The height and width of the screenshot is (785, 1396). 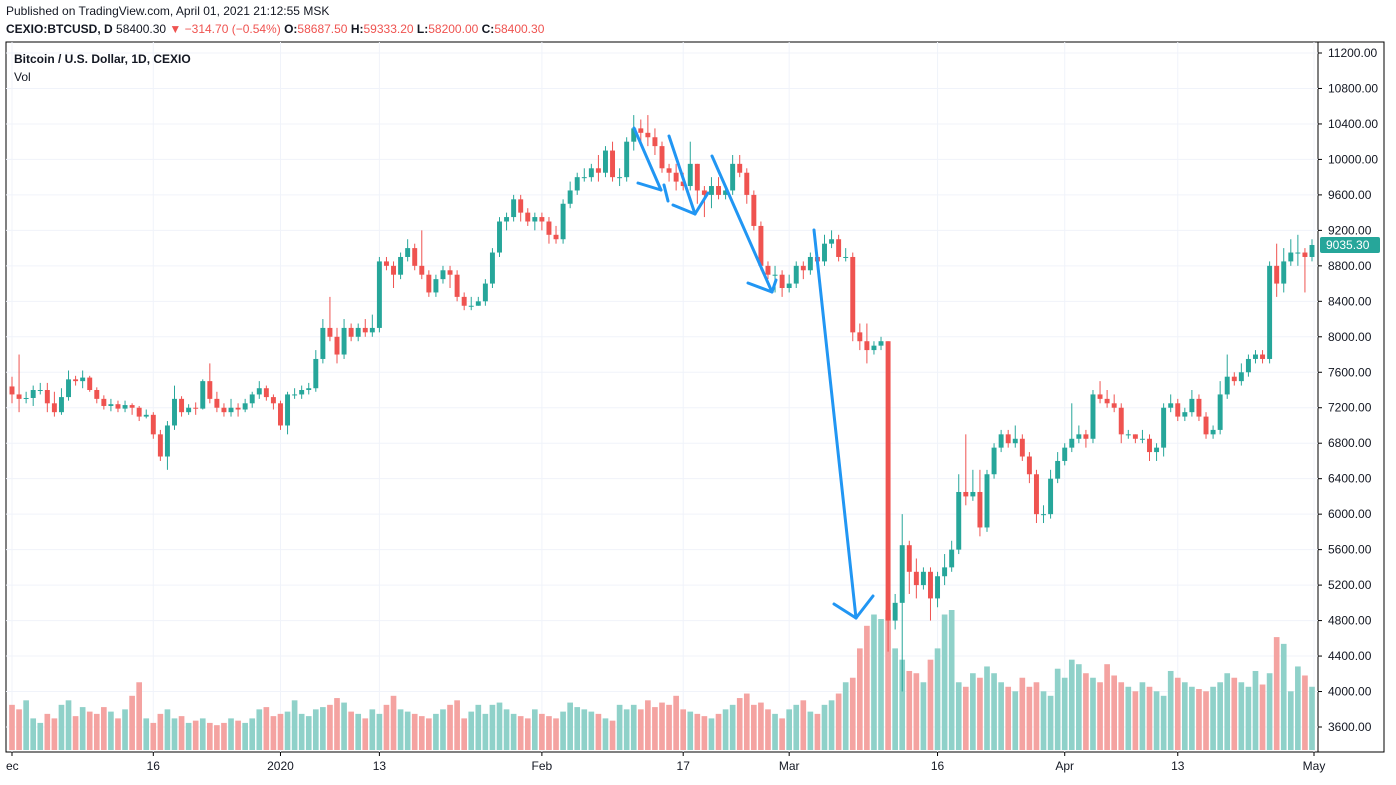 What do you see at coordinates (380, 766) in the screenshot?
I see `x-tick-label: 13` at bounding box center [380, 766].